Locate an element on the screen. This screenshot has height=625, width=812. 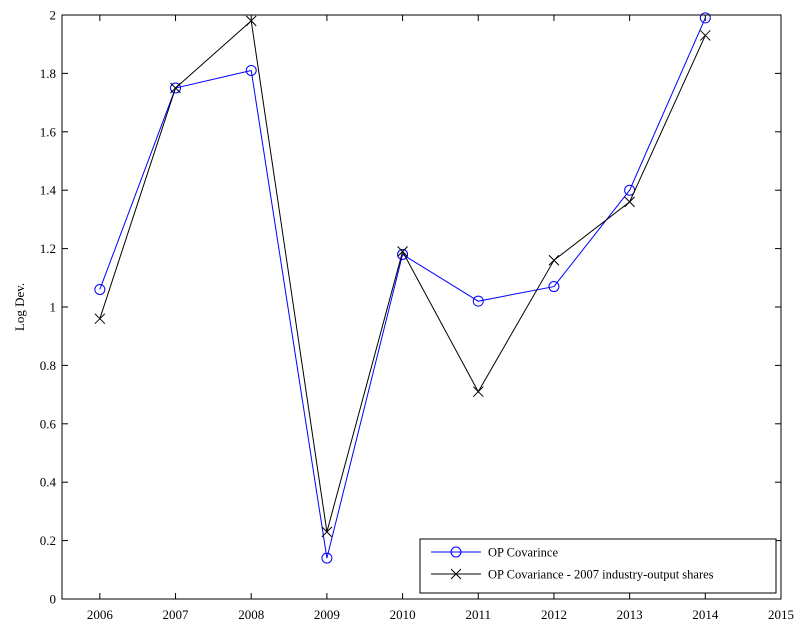
legend-marker-x is located at coordinates (456, 574).